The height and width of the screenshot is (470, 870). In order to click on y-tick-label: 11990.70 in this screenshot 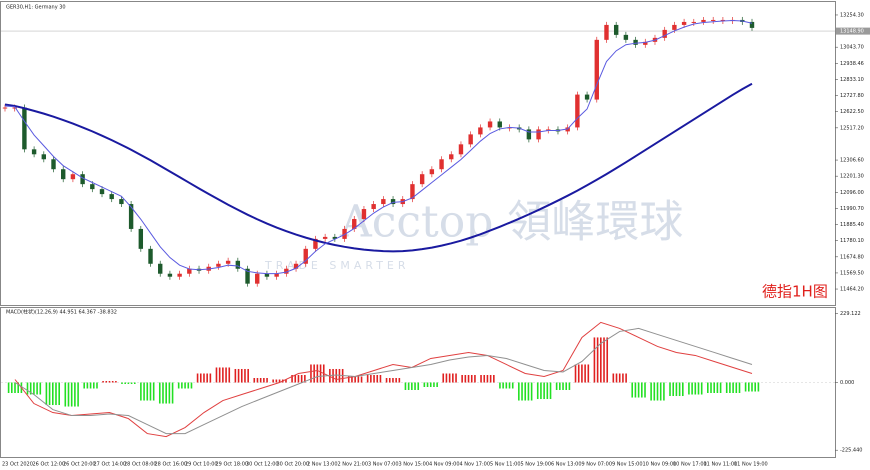, I will do `click(852, 209)`.